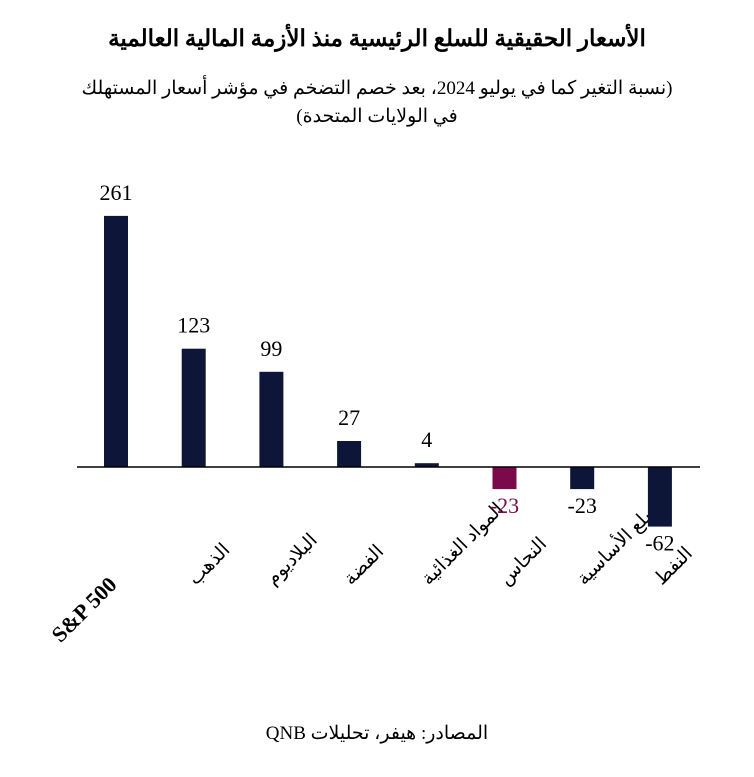  Describe the element at coordinates (271, 348) in the screenshot. I see `data-label: 99` at that location.